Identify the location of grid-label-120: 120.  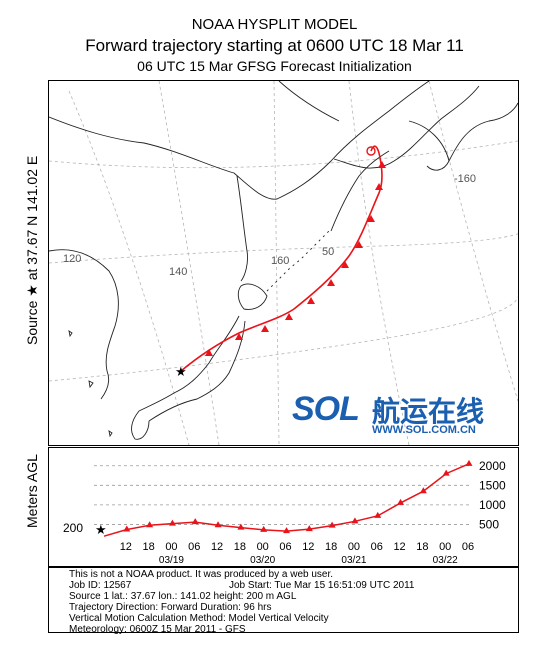
(72, 259).